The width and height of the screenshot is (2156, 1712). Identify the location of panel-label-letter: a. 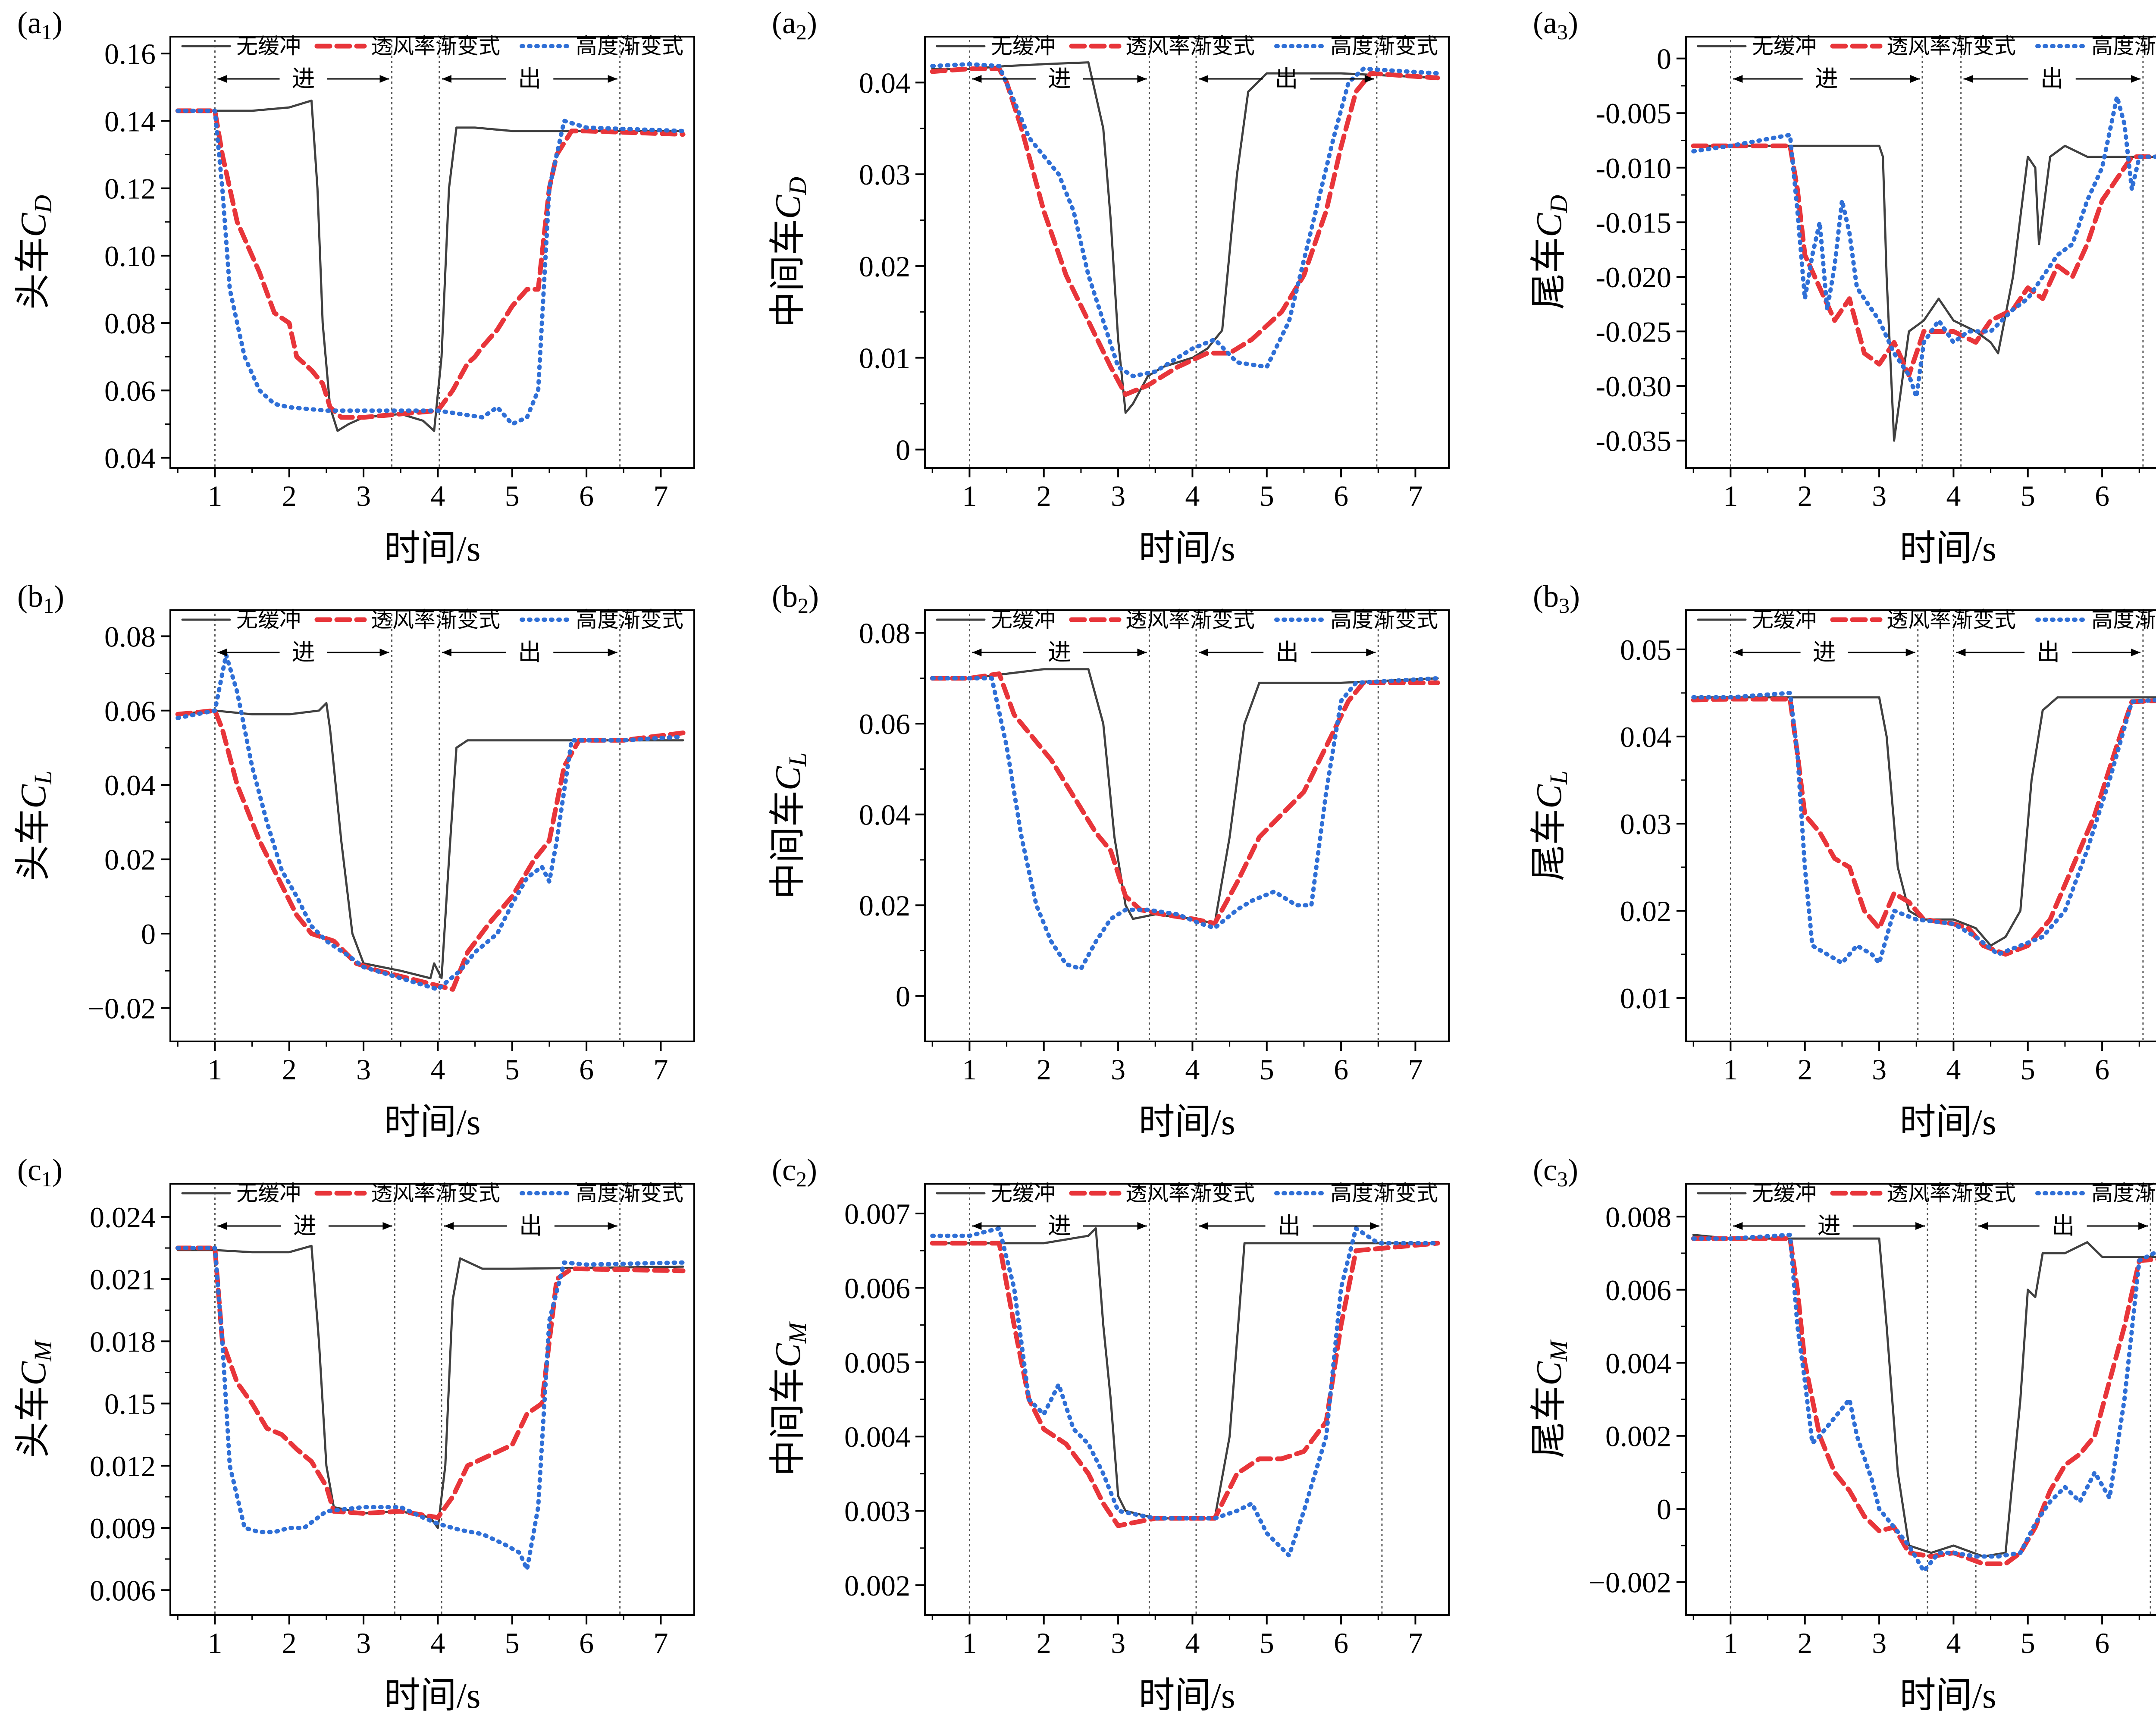
(34, 23).